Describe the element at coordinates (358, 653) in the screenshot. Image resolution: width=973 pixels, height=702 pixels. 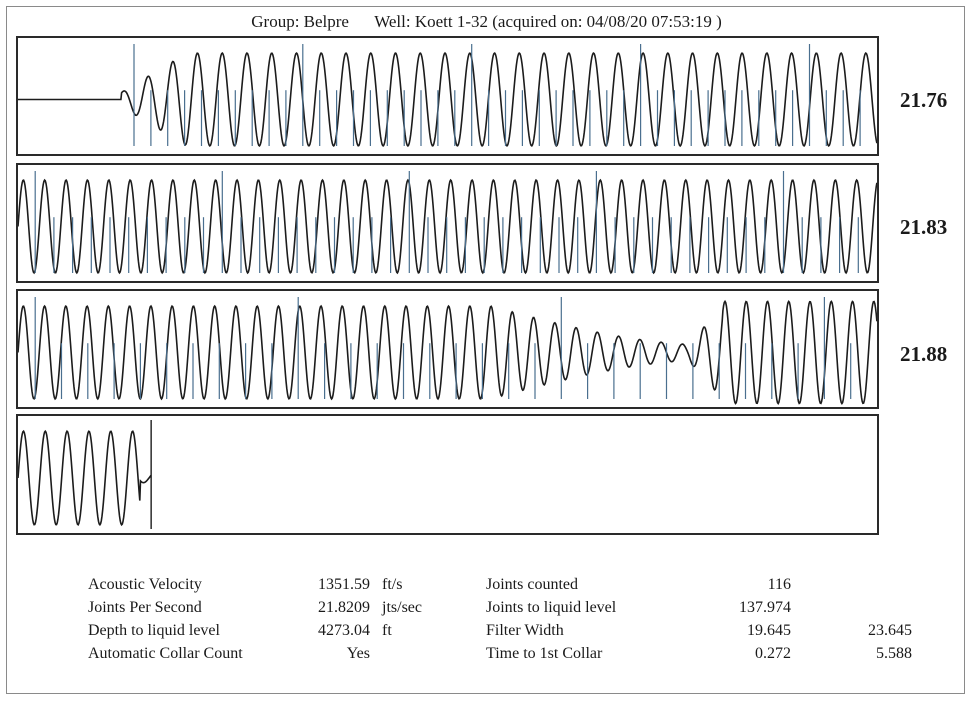
I see `collar-count-value: Yes` at that location.